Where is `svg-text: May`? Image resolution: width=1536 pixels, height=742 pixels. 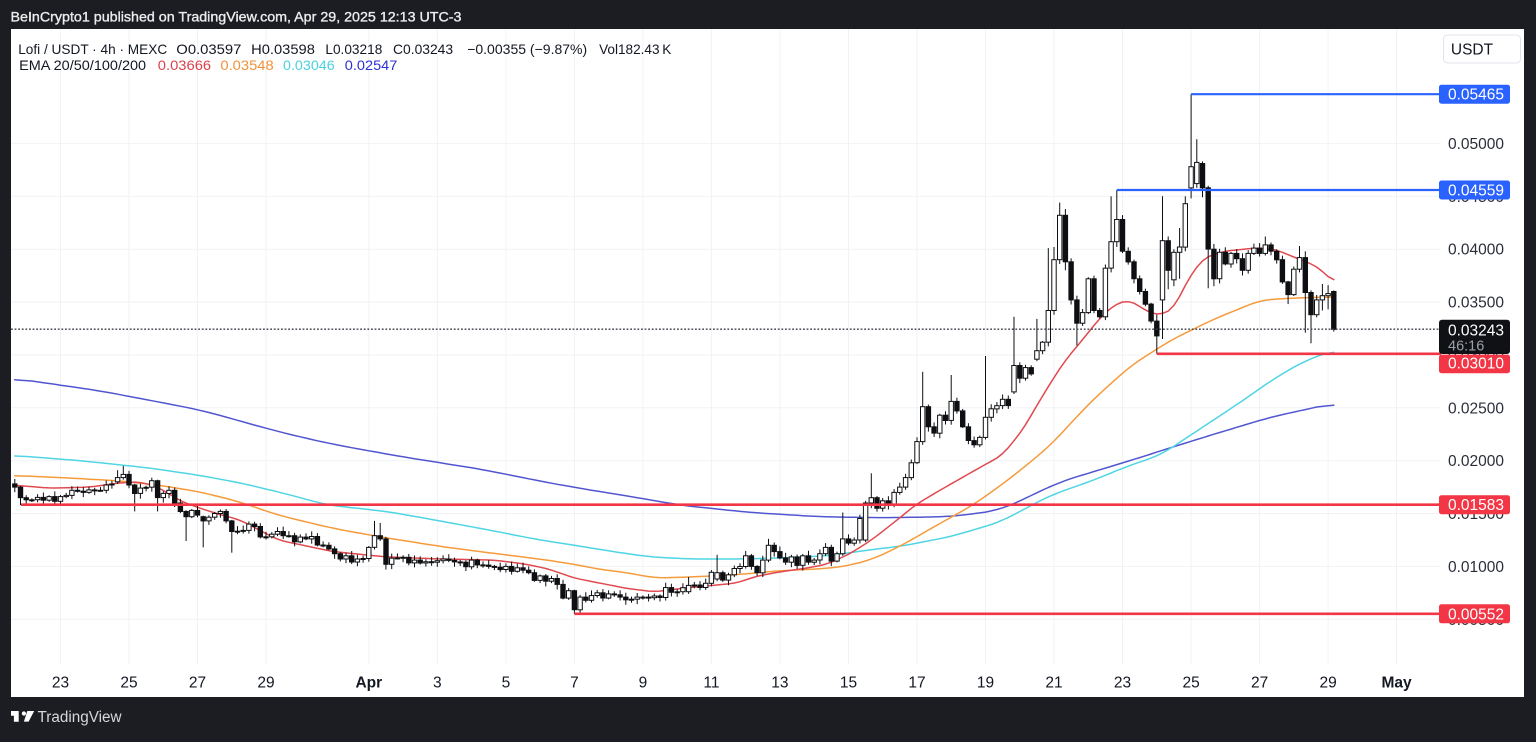 svg-text: May is located at coordinates (1397, 683).